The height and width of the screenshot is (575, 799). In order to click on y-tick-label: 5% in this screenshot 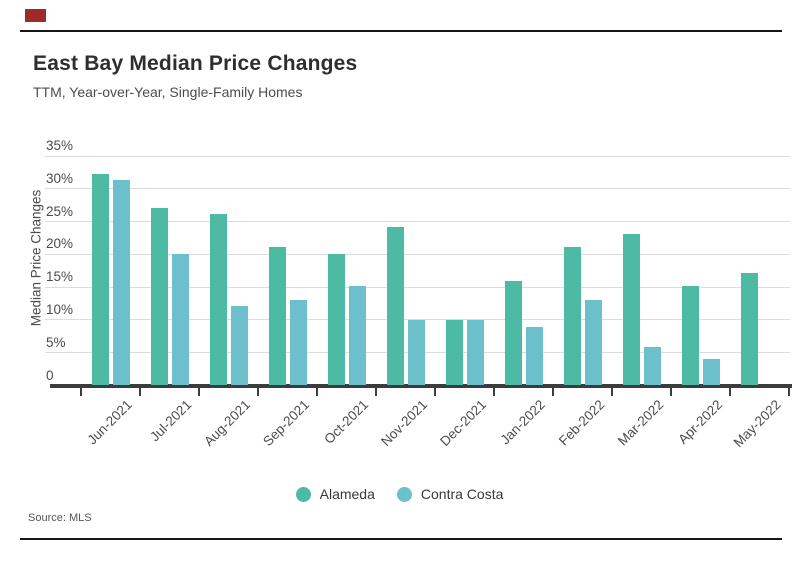, I will do `click(56, 342)`.